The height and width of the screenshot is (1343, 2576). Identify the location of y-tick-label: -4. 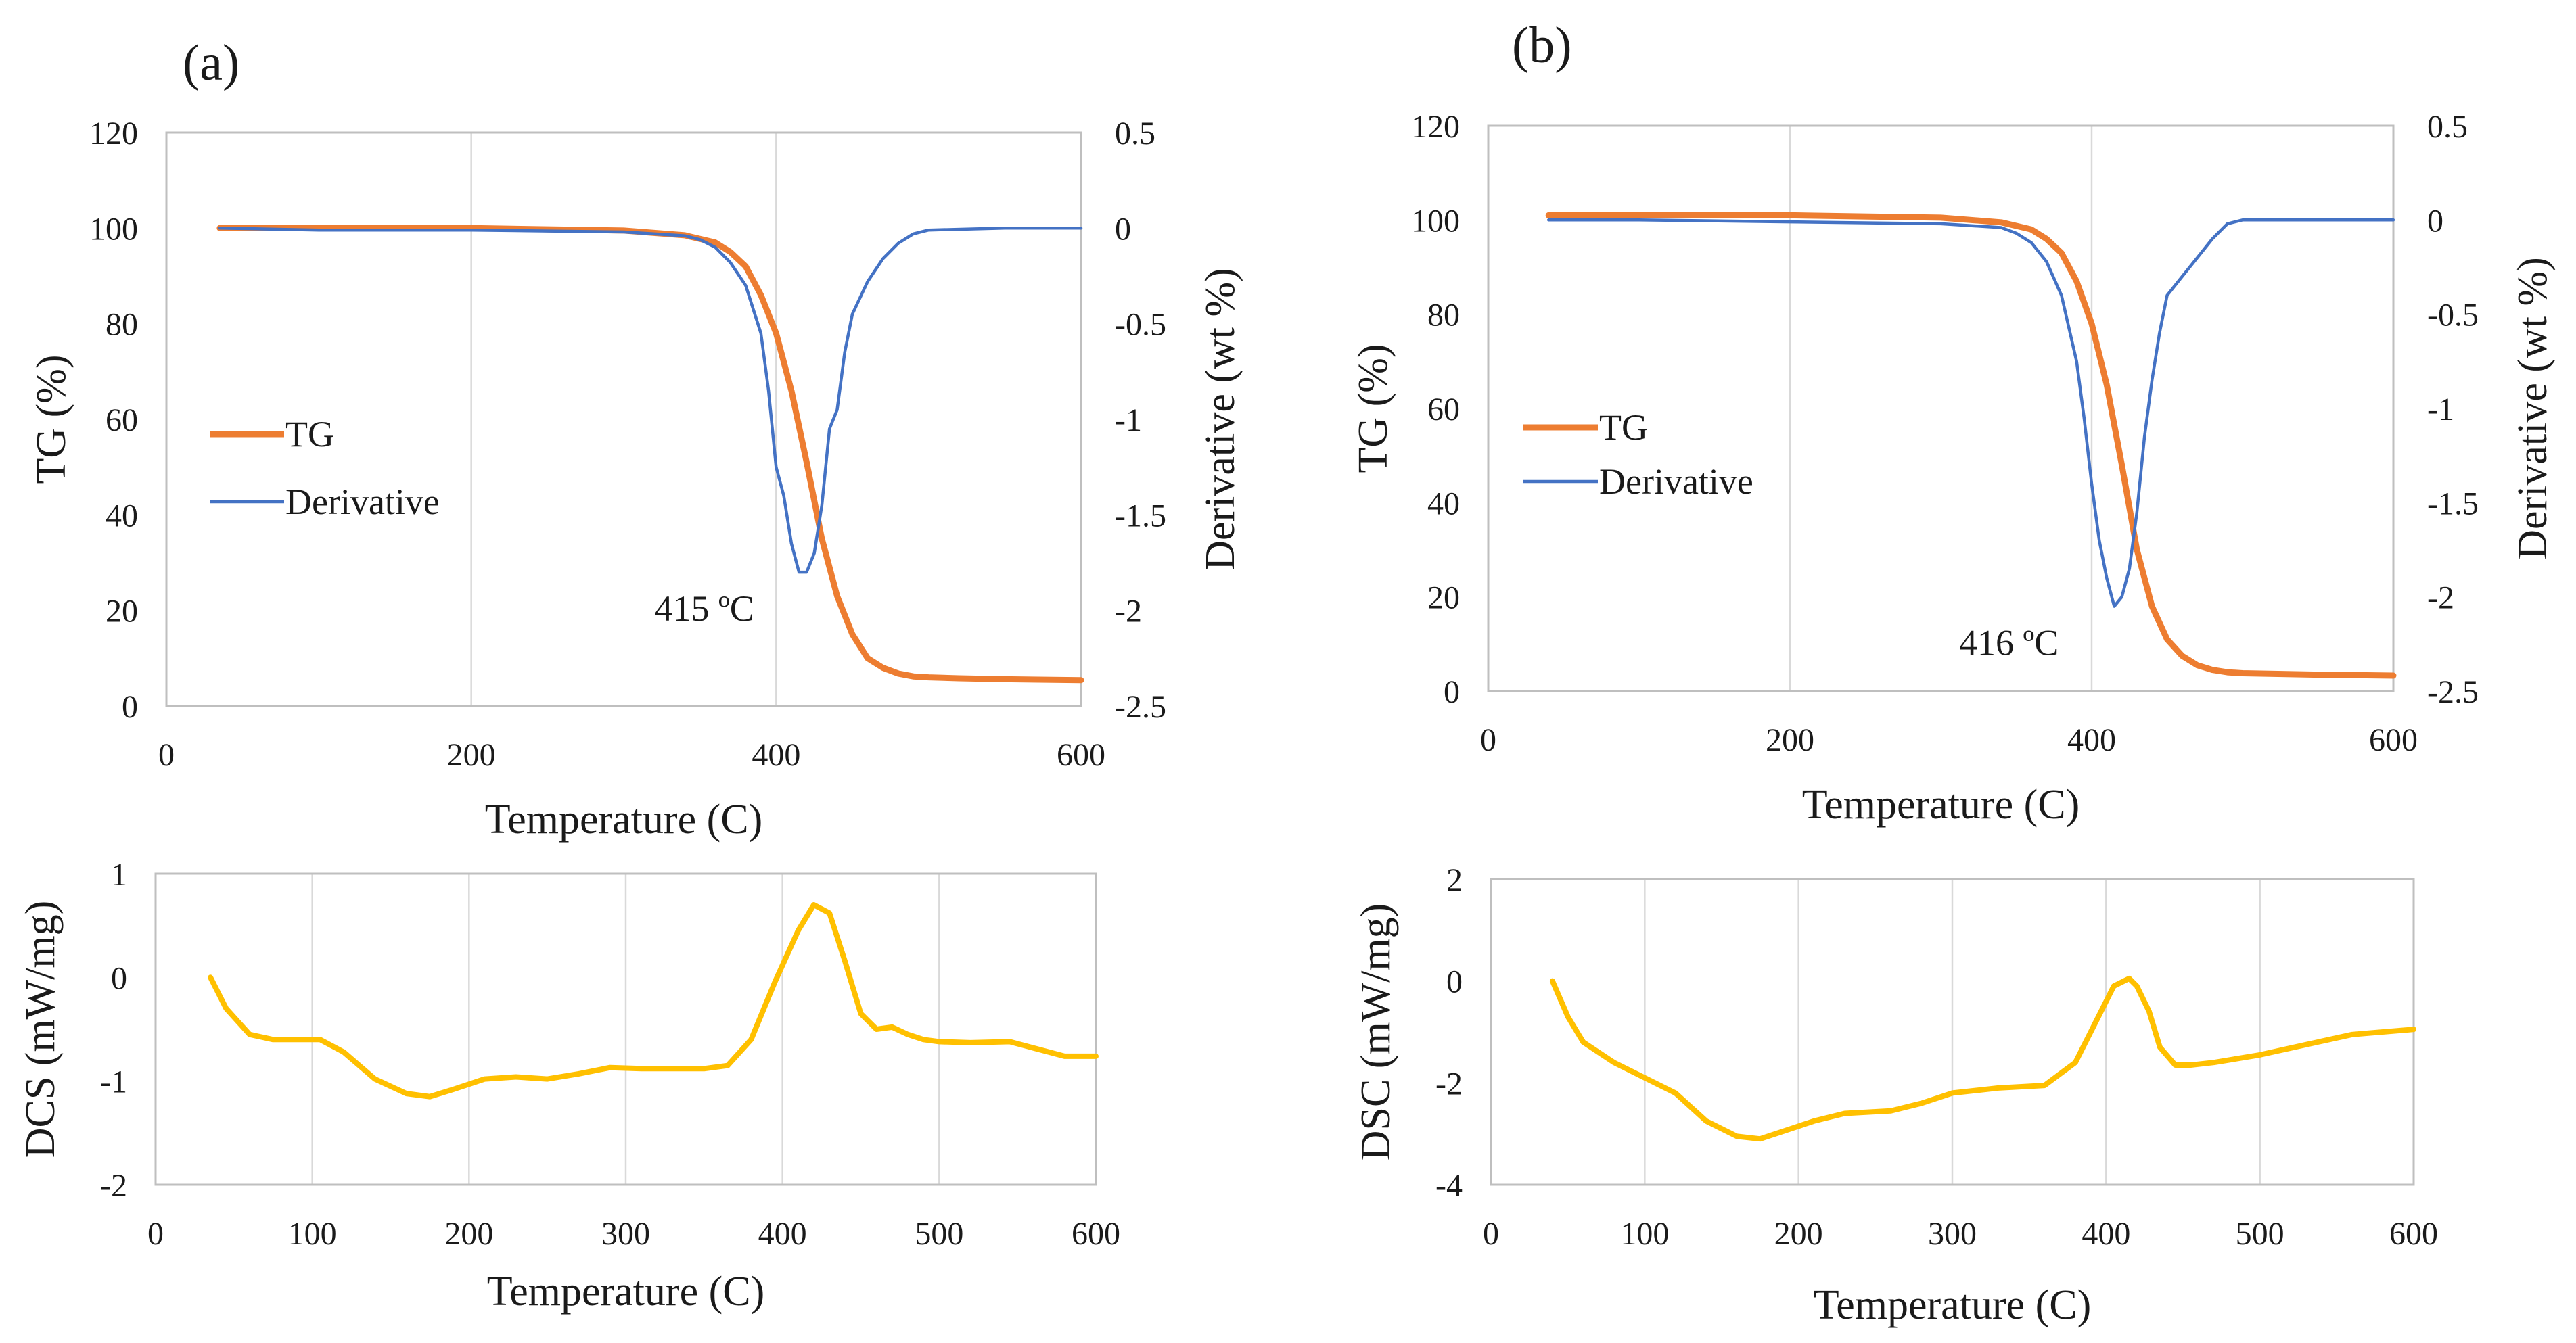
(1449, 1186).